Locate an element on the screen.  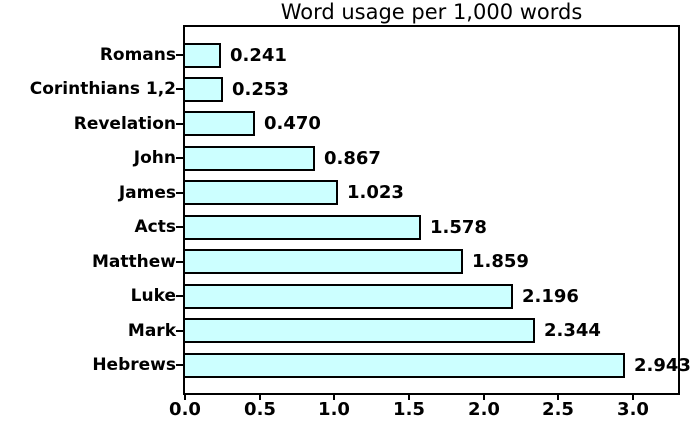
bar-value-label: 0.470 is located at coordinates (292, 123).